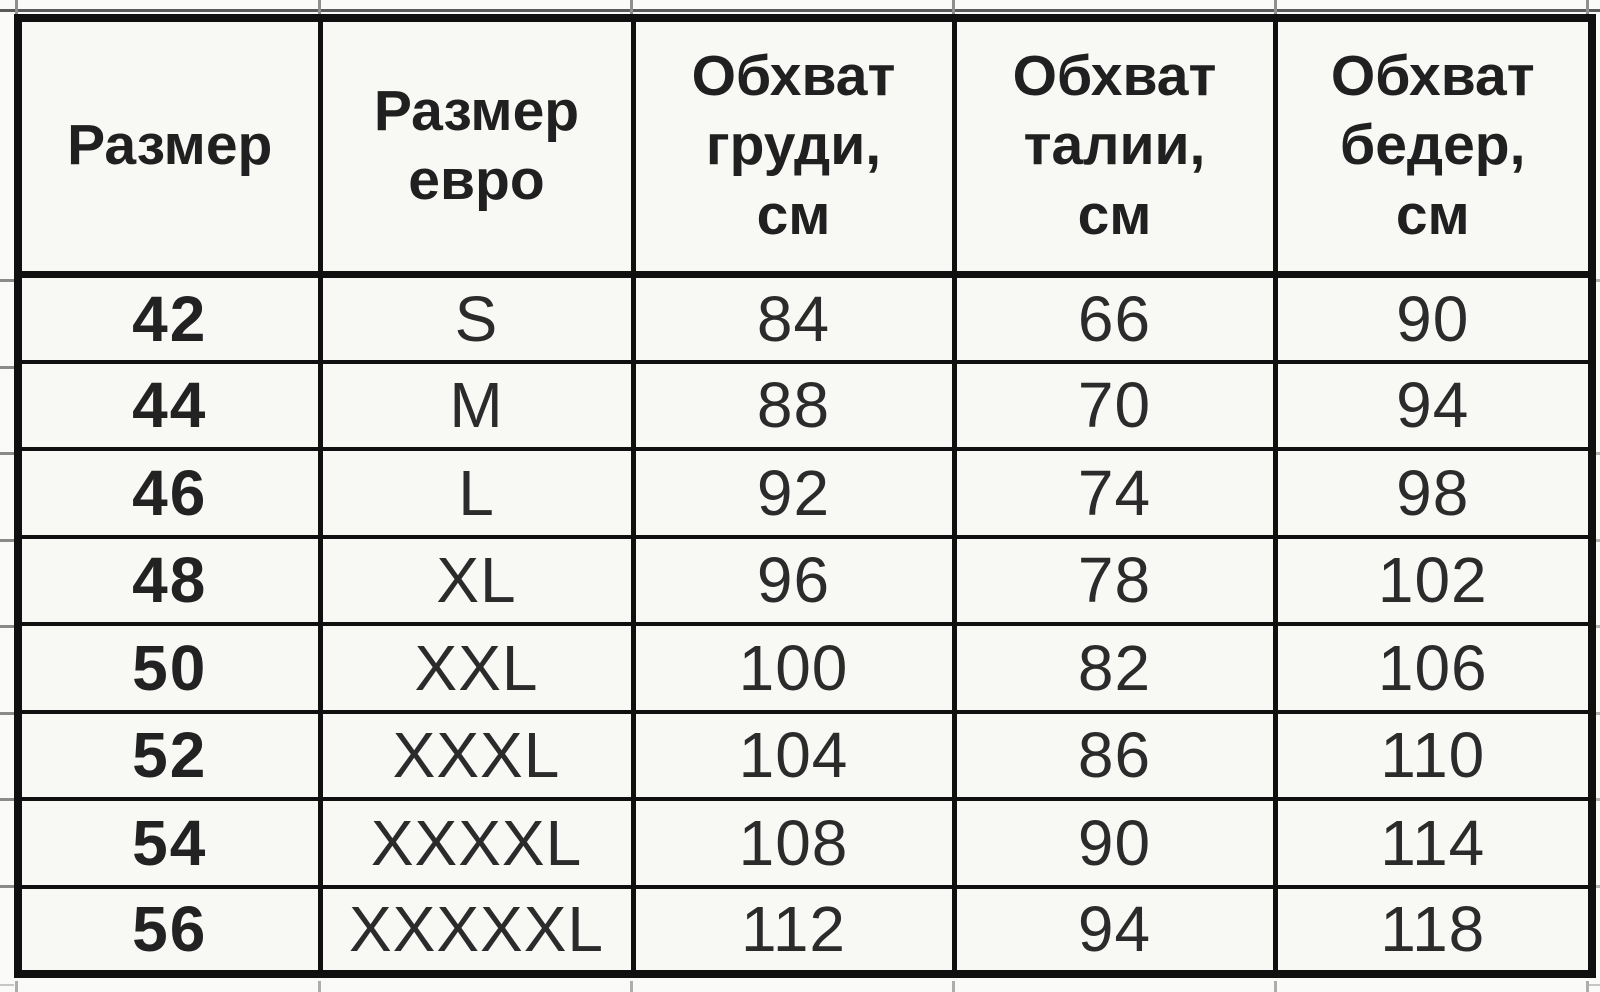  What do you see at coordinates (1114, 146) in the screenshot?
I see `column-header-waist: Обхват талии, см` at bounding box center [1114, 146].